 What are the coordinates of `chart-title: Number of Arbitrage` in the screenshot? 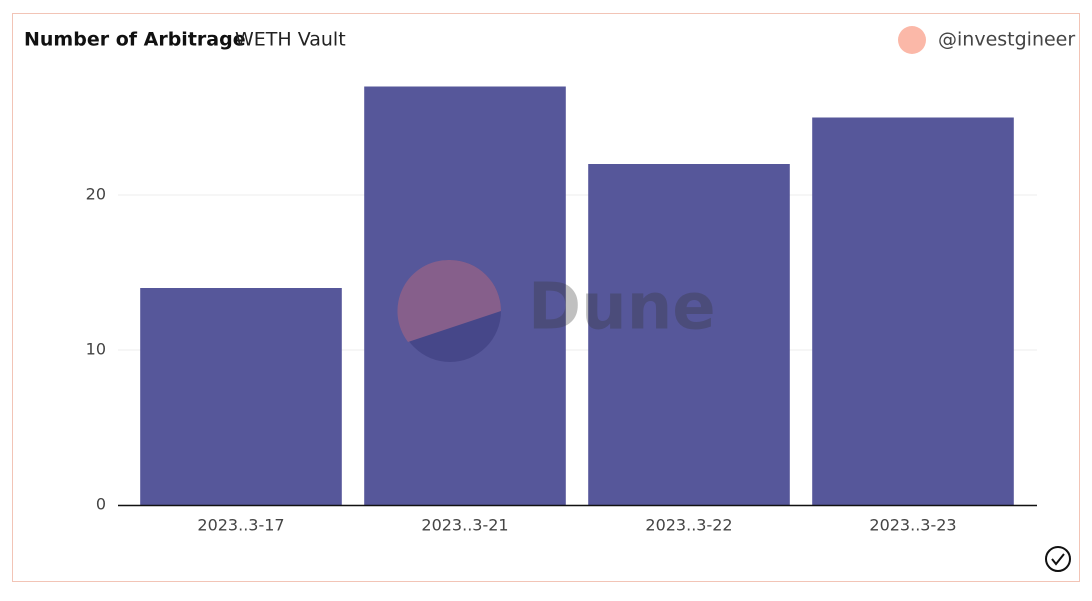 It's located at (135, 40).